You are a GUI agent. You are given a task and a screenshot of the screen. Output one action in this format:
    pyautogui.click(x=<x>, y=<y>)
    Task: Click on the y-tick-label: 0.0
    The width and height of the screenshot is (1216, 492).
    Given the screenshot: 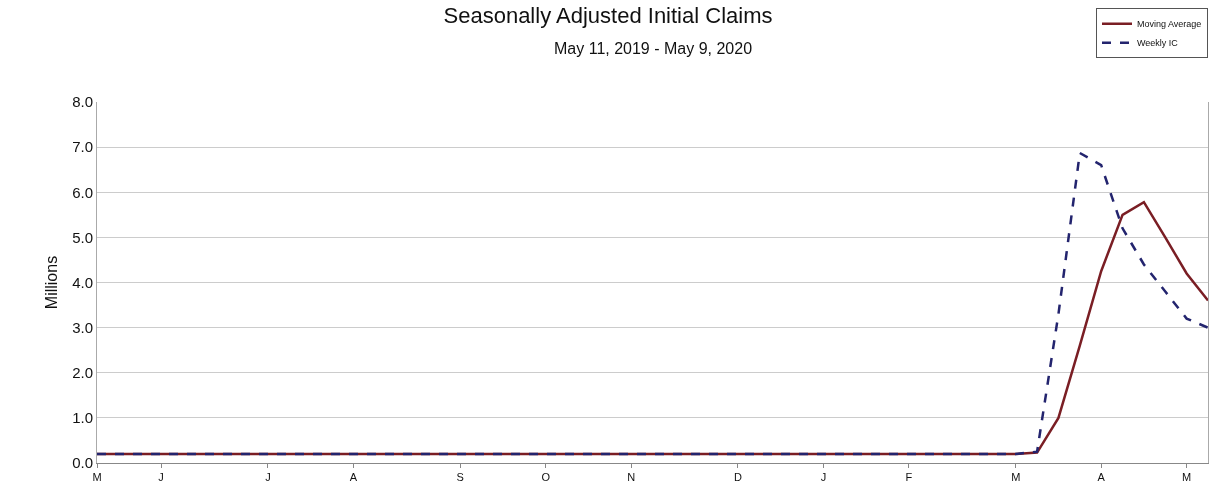 What is the action you would take?
    pyautogui.click(x=82, y=463)
    